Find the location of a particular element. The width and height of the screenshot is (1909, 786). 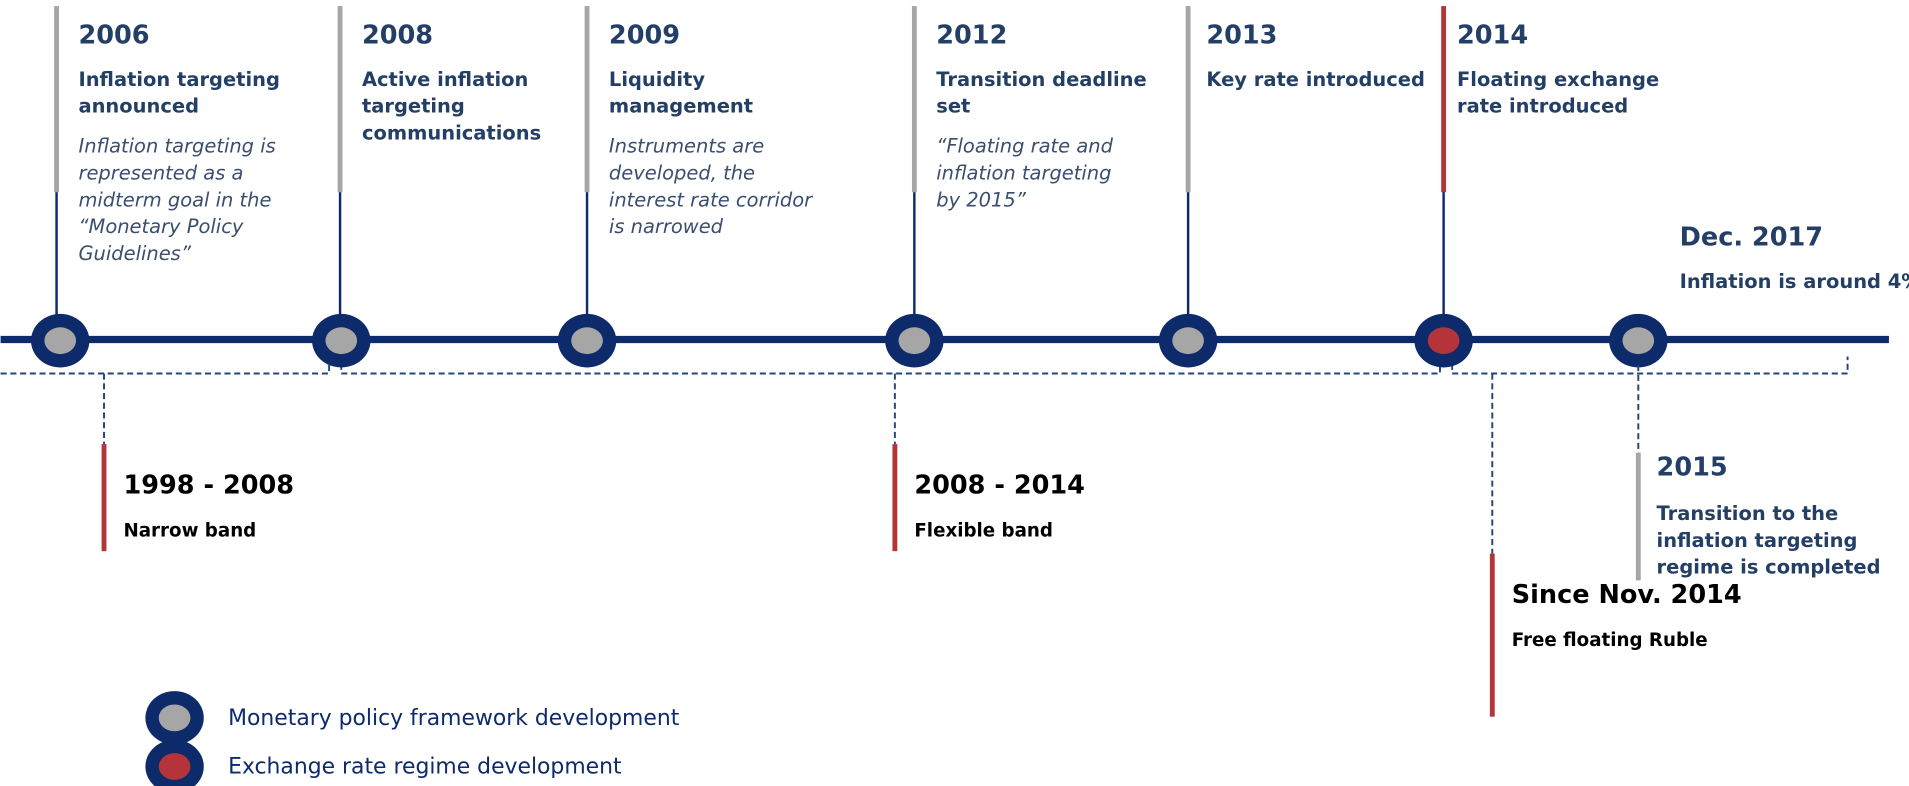

event-title: communications is located at coordinates (451, 132).